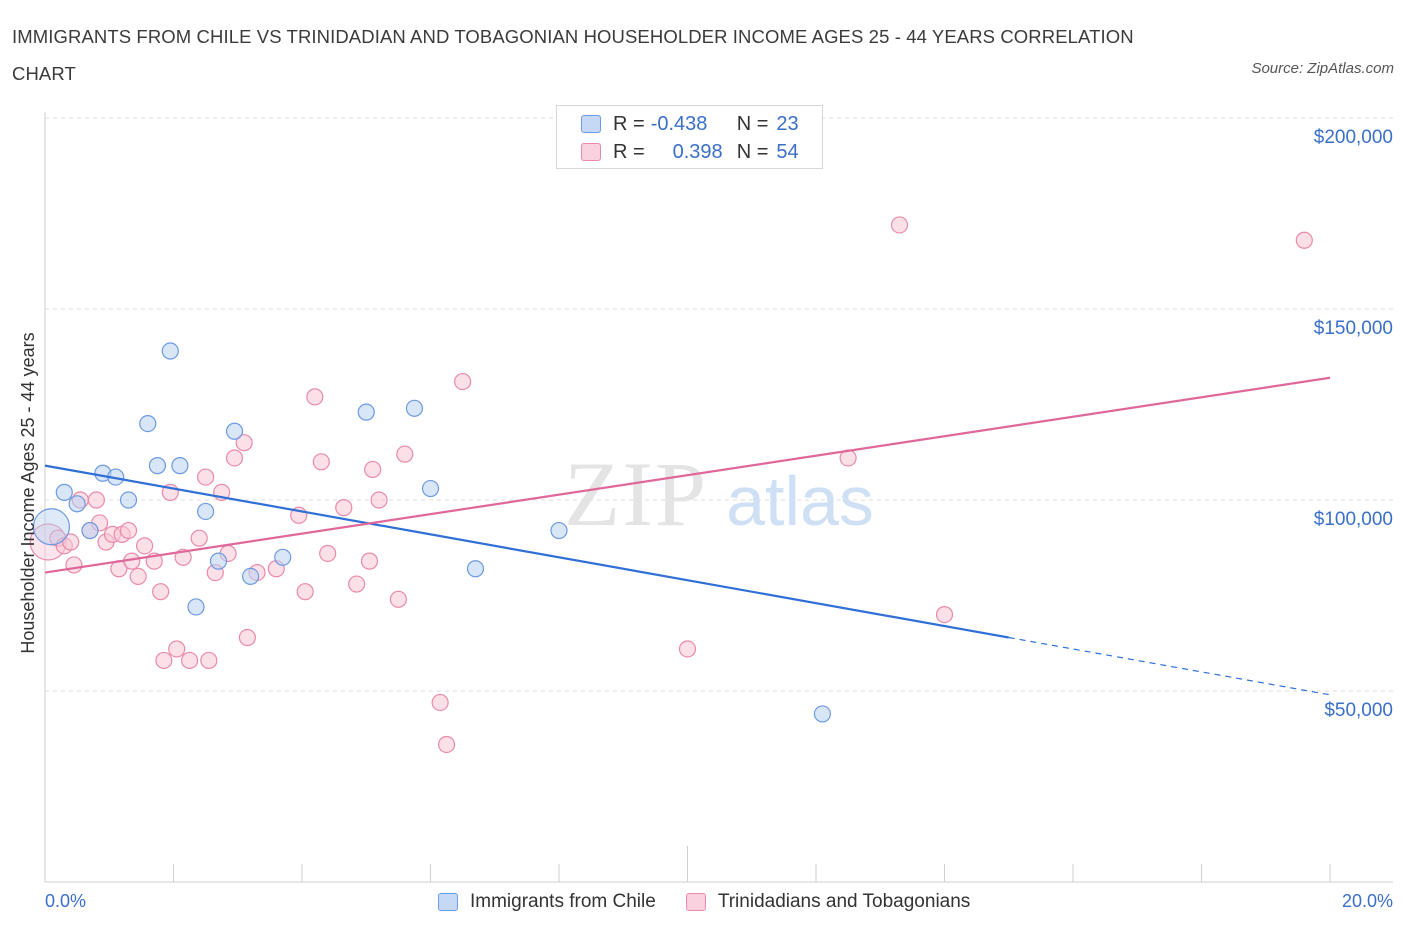 This screenshot has width=1406, height=930. What do you see at coordinates (563, 901) in the screenshot?
I see `legend-label-chile: Immigrants from Chile` at bounding box center [563, 901].